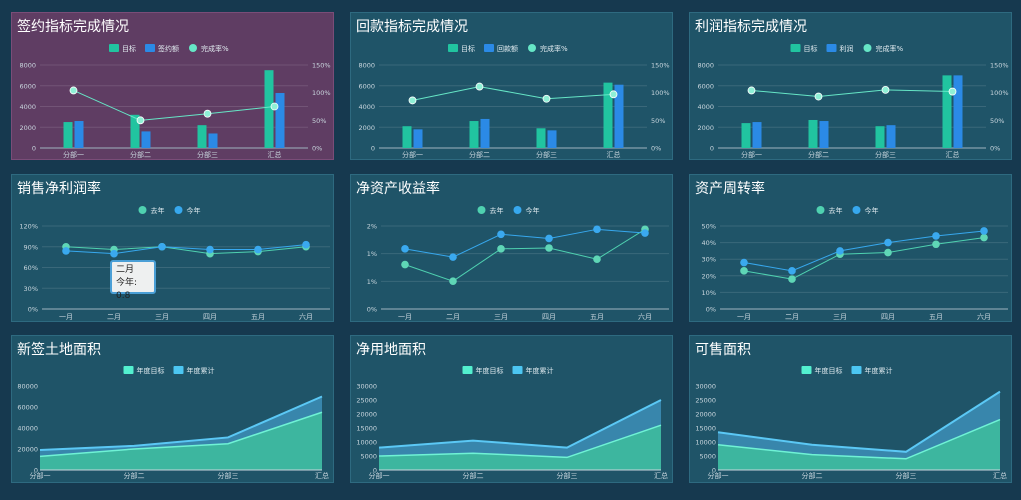 Image resolution: width=1021 pixels, height=500 pixels. What do you see at coordinates (660, 66) in the screenshot?
I see `y2-tick-label: 150%` at bounding box center [660, 66].